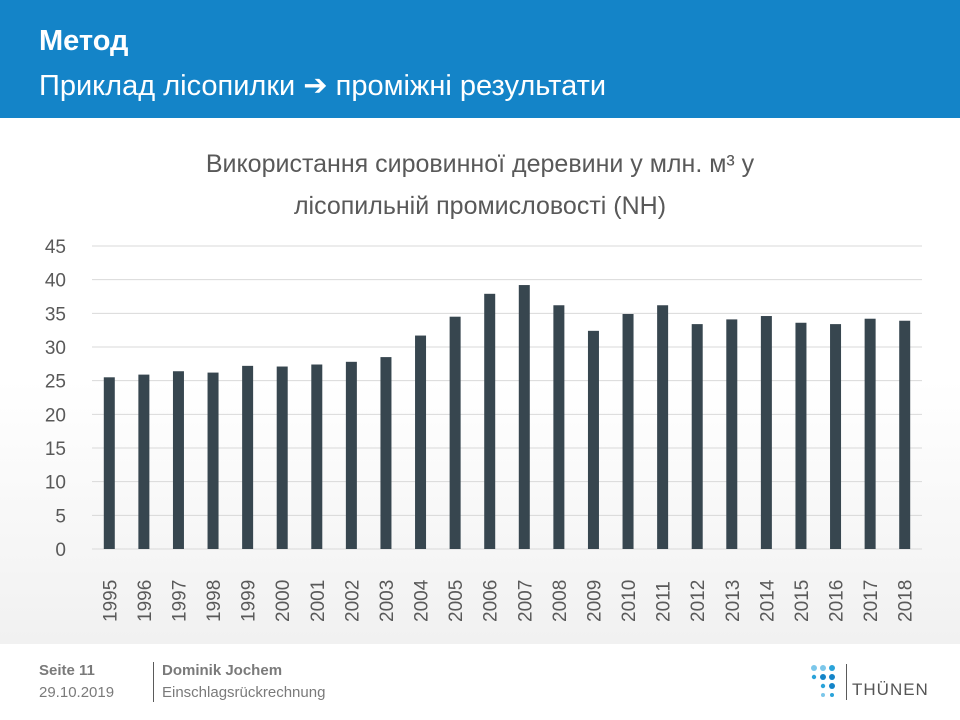  I want to click on bar-1995, so click(109, 463).